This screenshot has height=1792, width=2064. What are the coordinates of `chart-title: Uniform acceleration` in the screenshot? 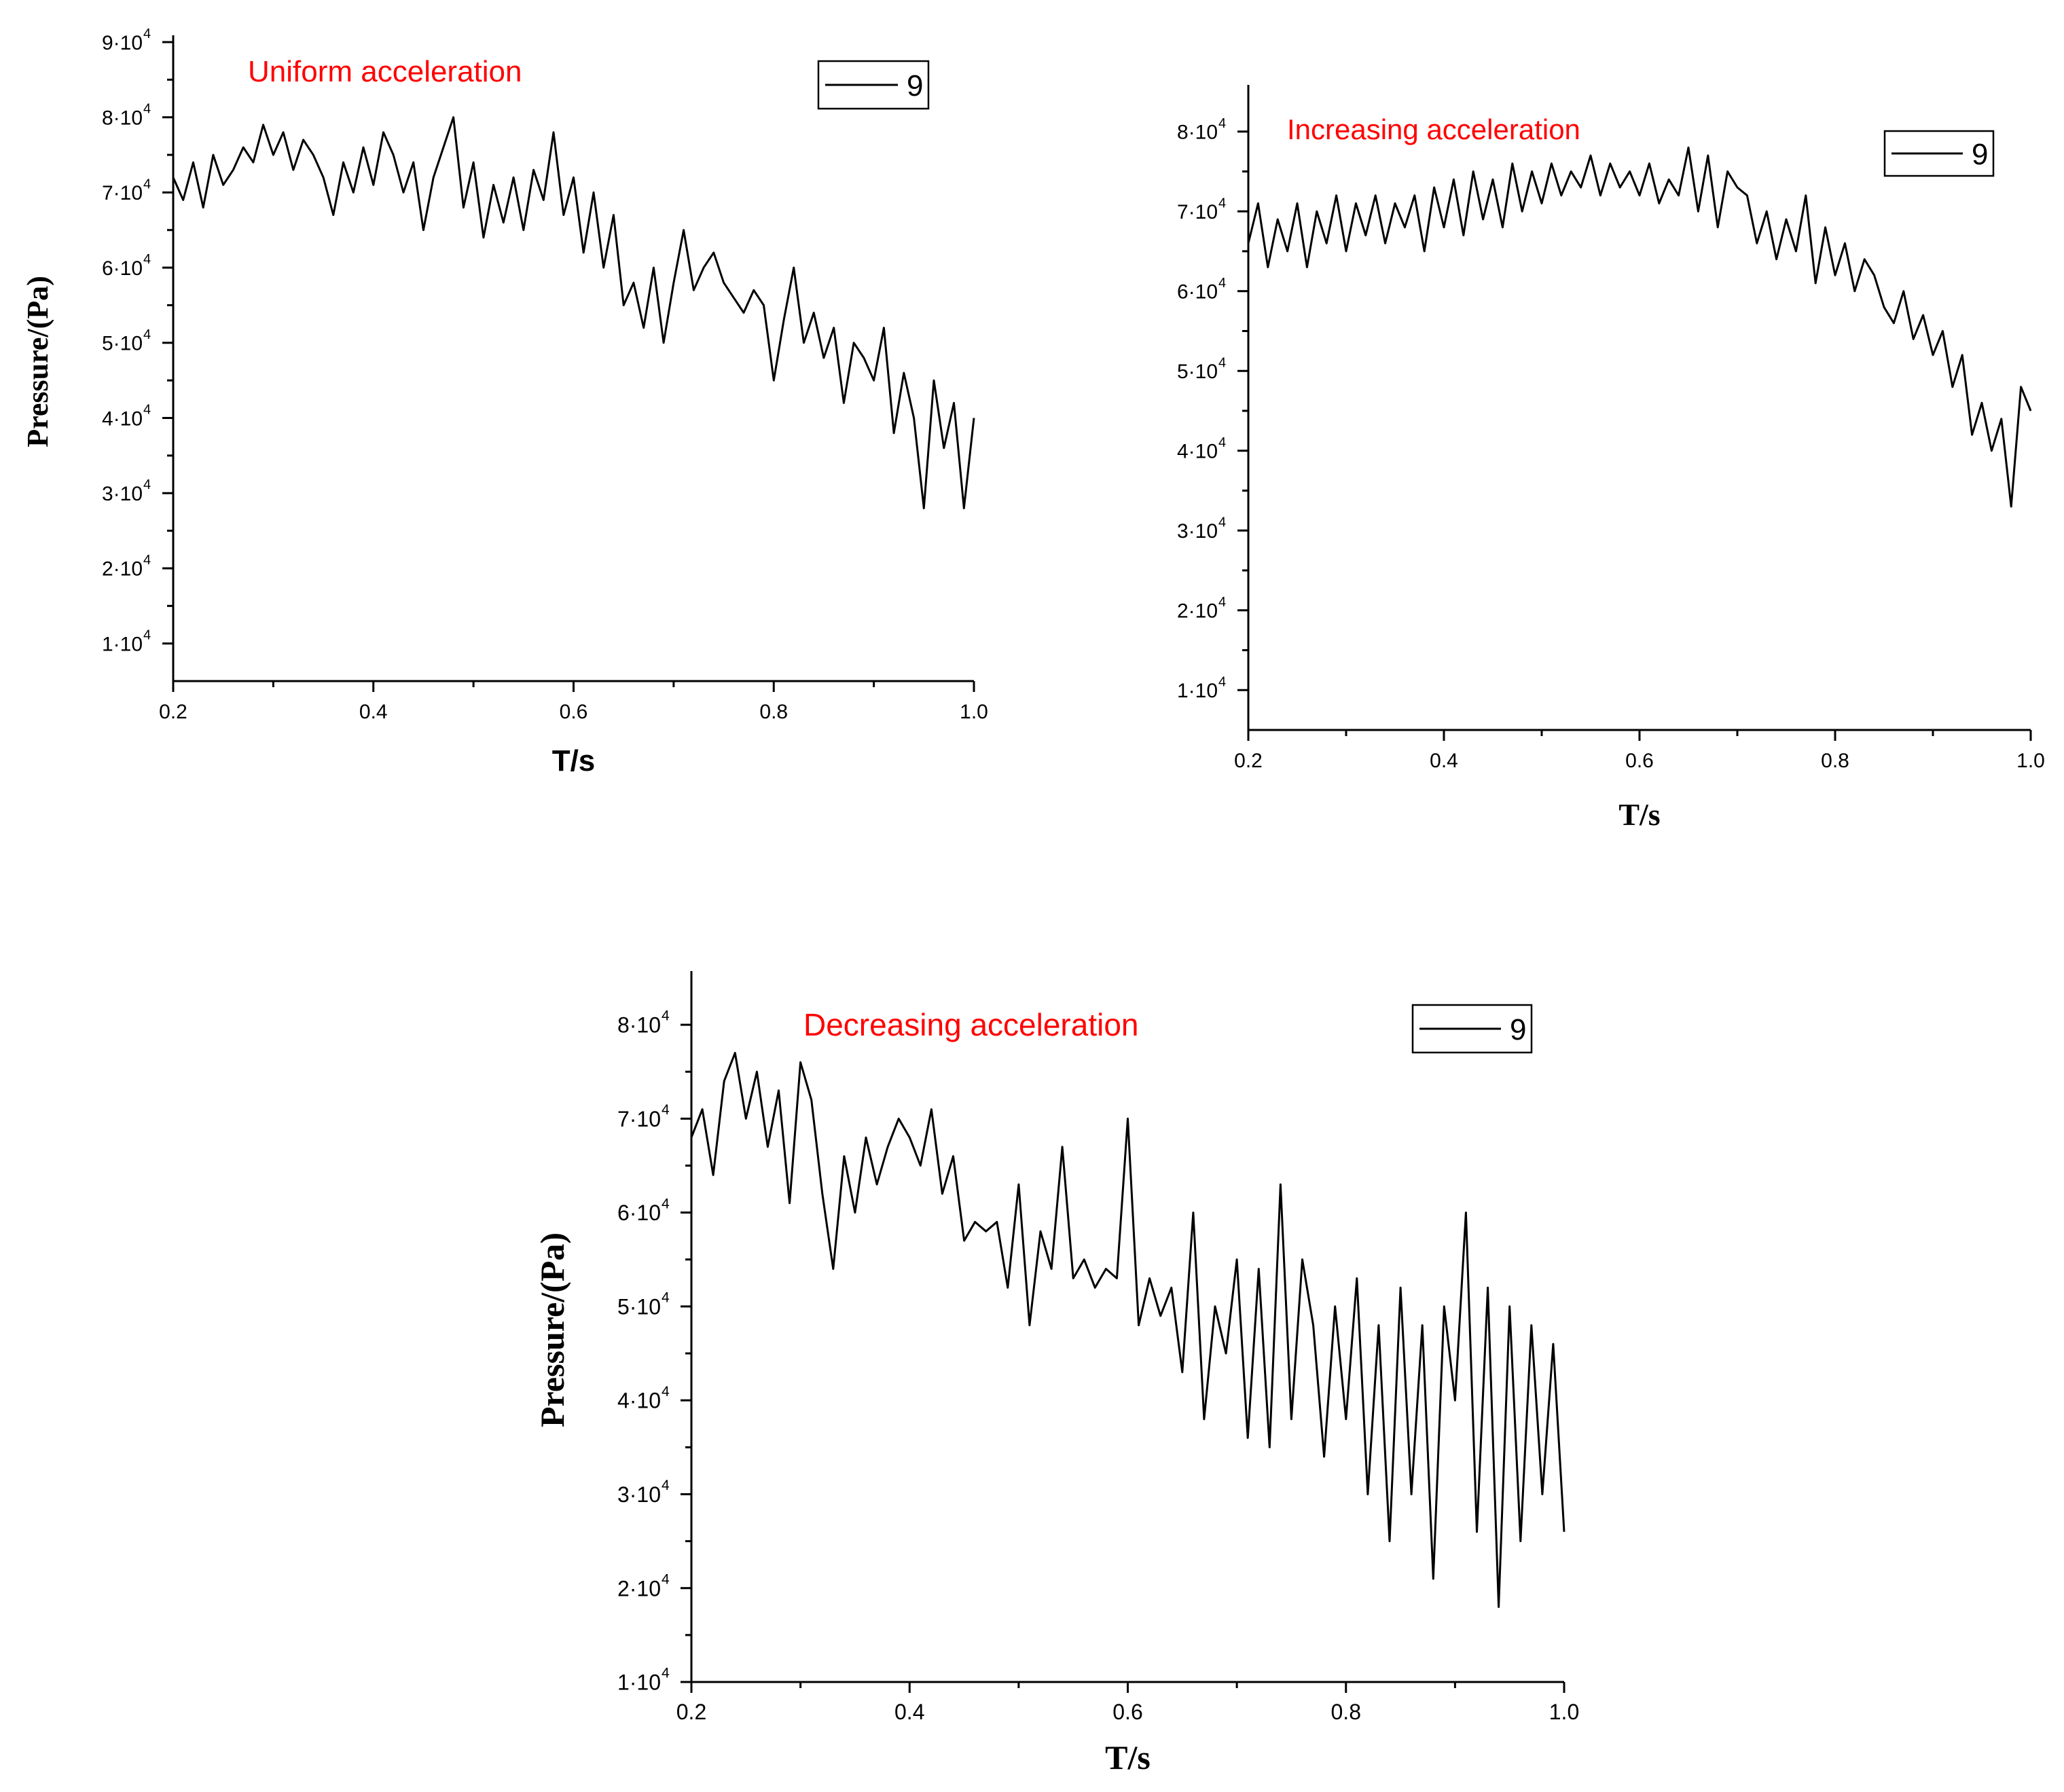 It's located at (385, 71).